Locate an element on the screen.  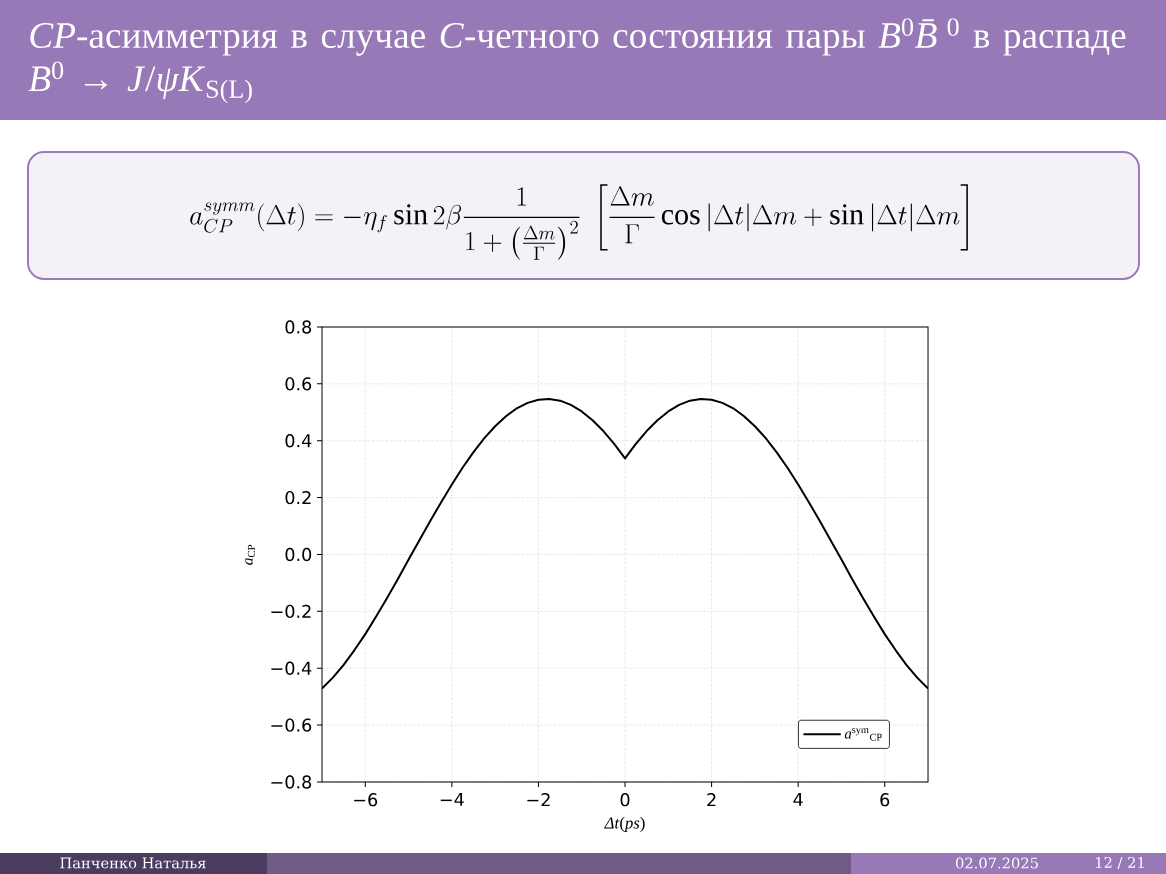
text: 02.07.2025 is located at coordinates (996, 863).